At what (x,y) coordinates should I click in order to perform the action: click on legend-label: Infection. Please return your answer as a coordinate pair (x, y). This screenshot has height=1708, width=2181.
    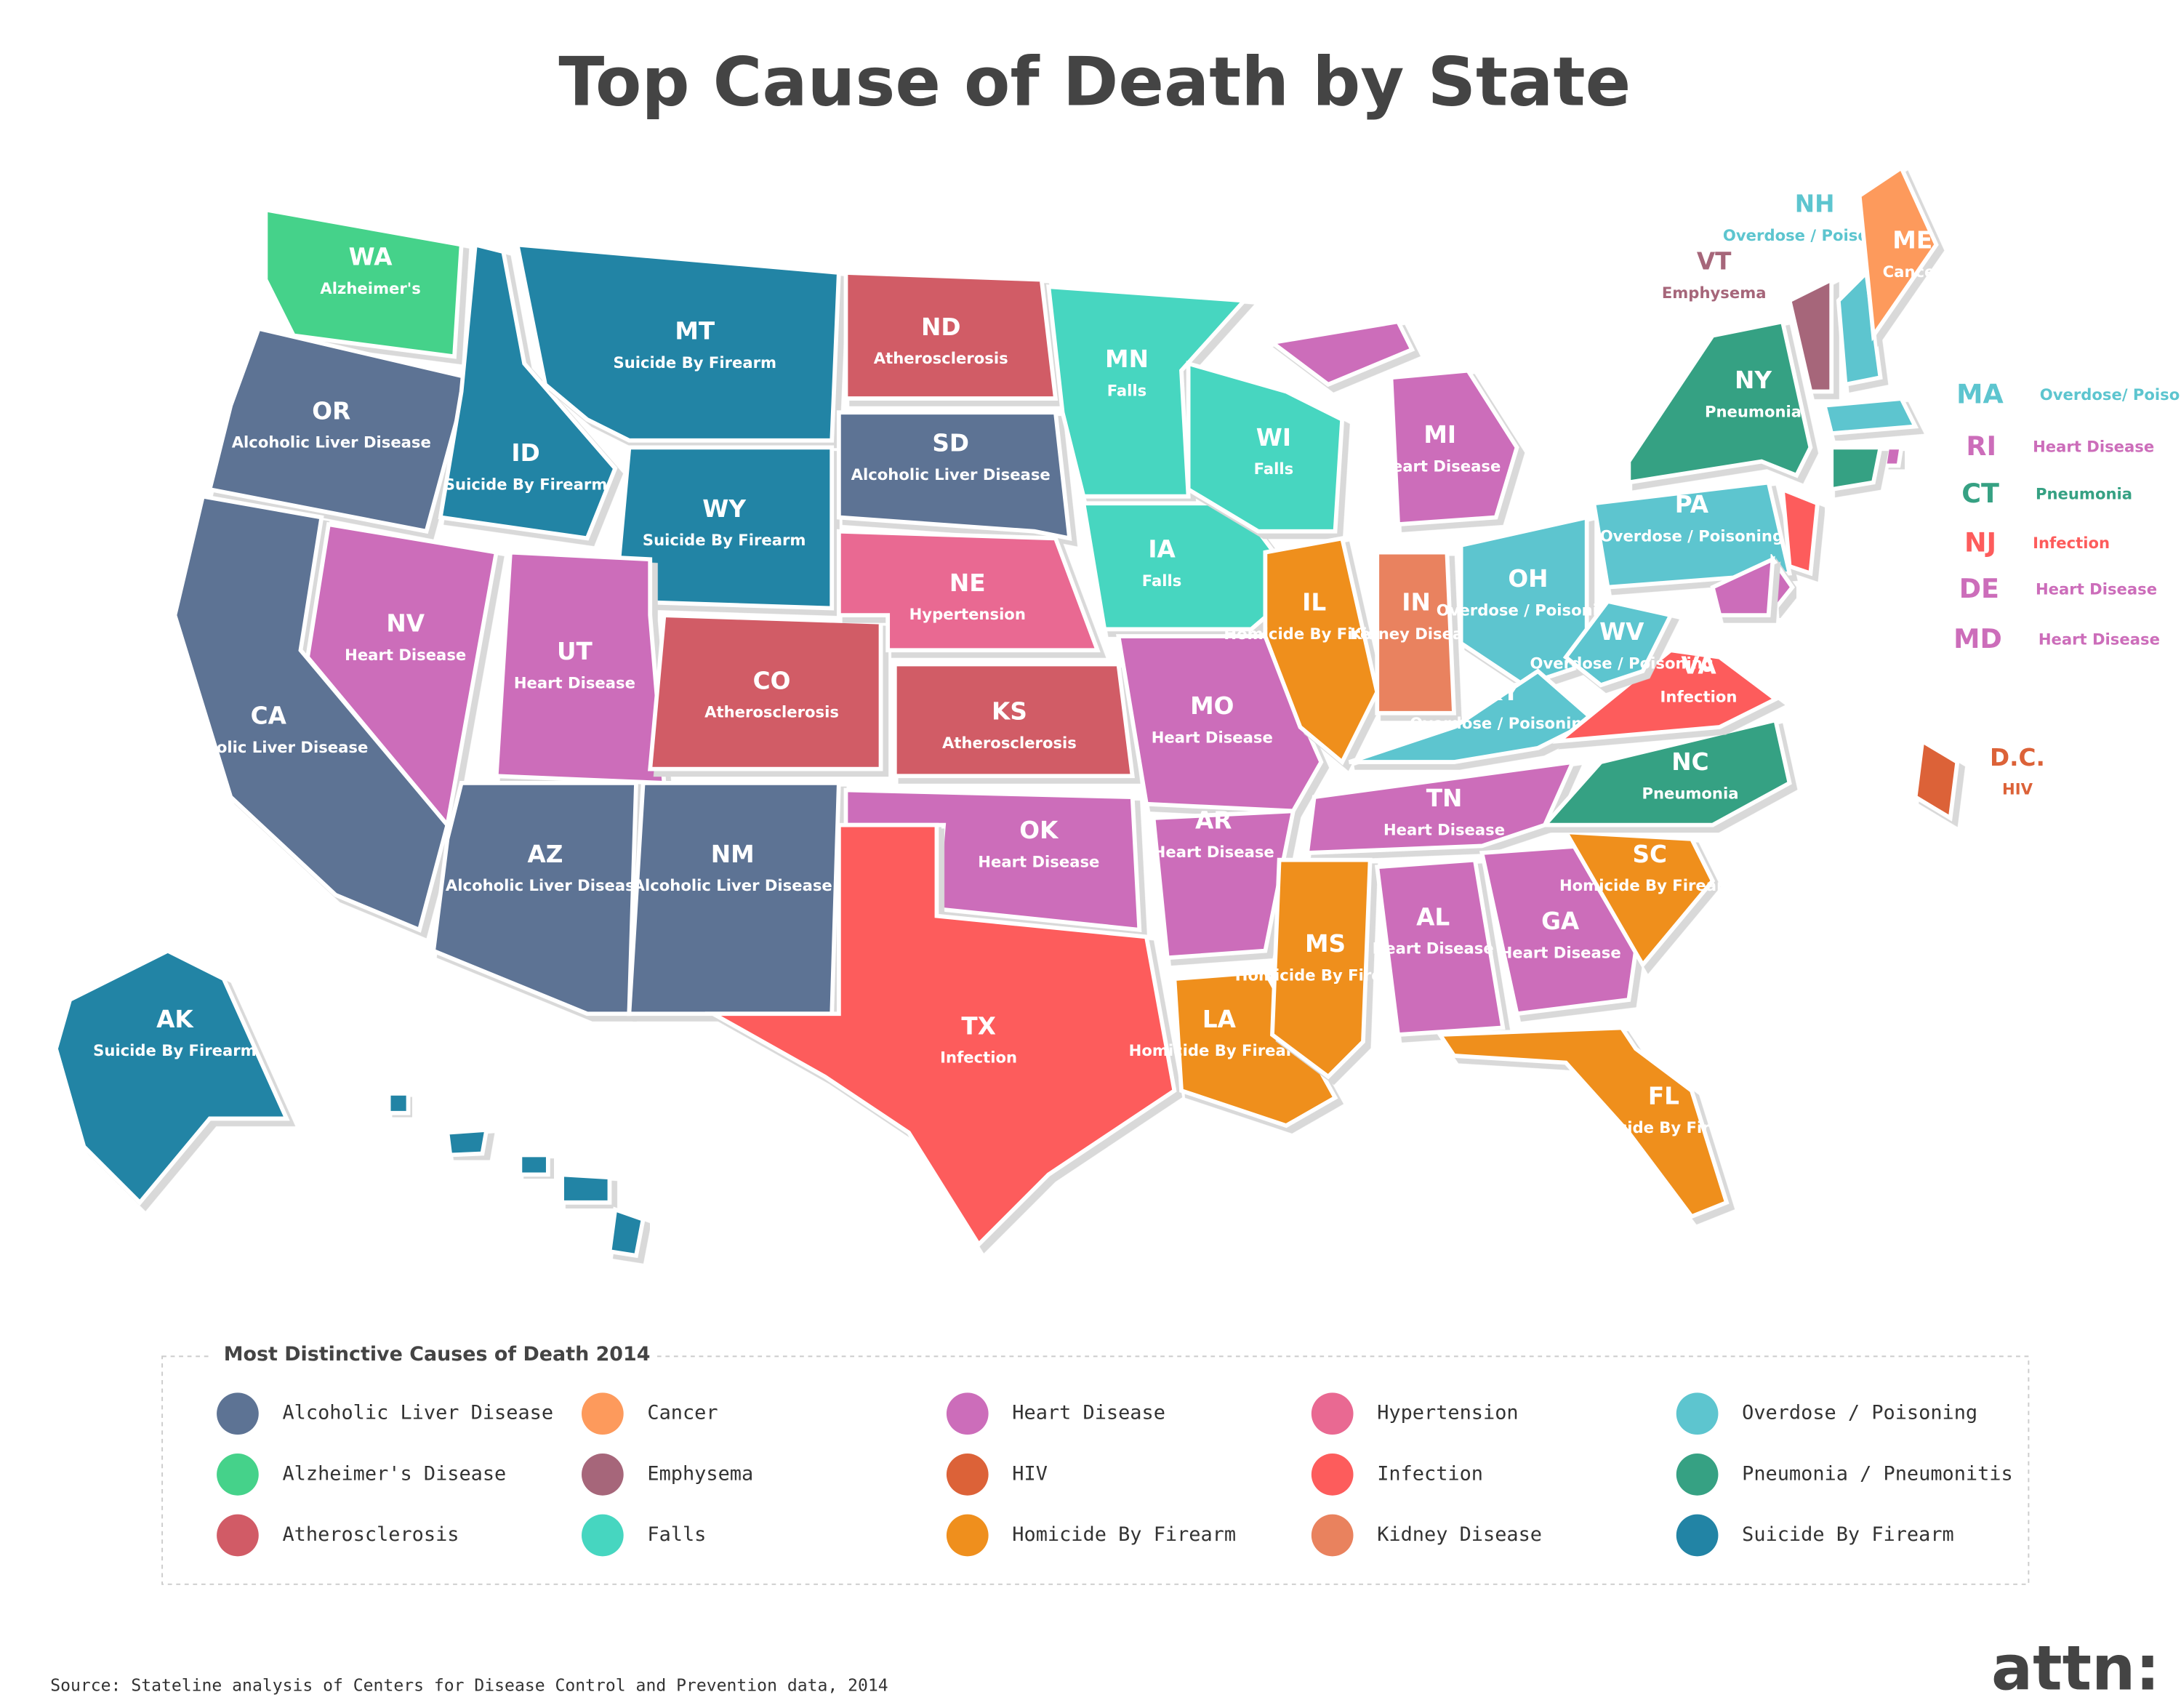
    Looking at the image, I should click on (1430, 1473).